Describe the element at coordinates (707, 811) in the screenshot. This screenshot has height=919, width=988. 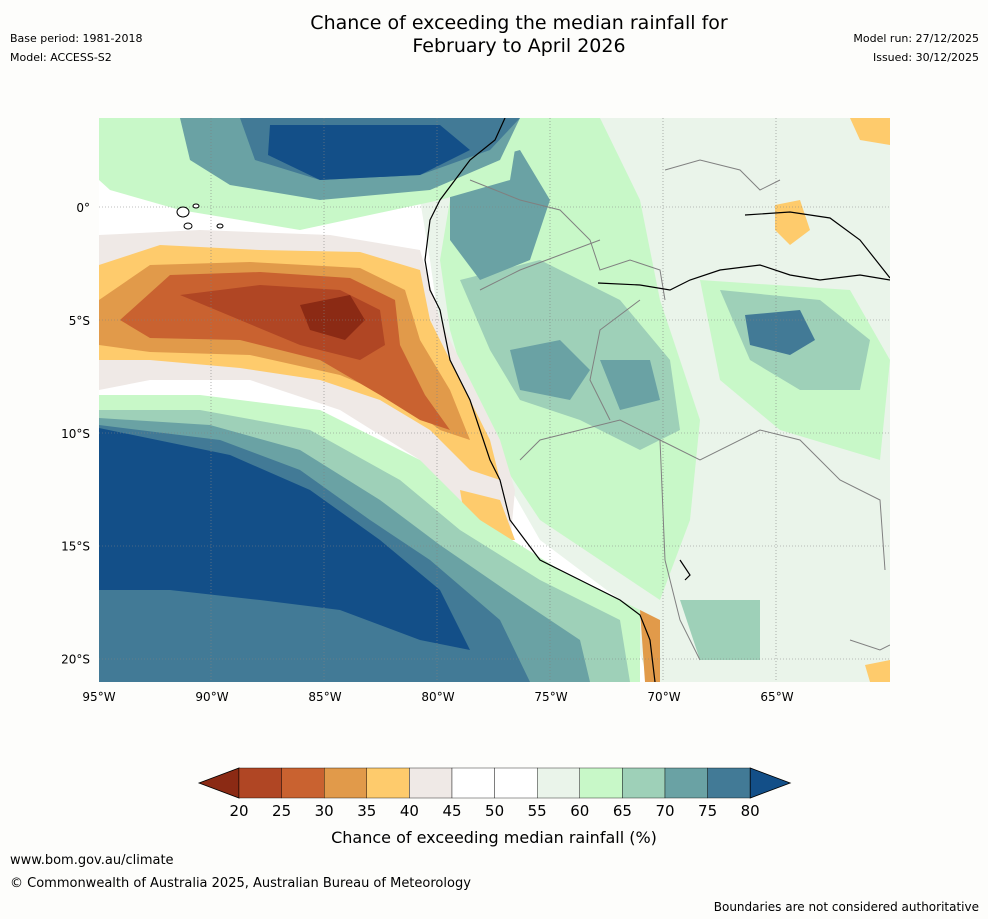
I see `colorbar-tick: 75` at that location.